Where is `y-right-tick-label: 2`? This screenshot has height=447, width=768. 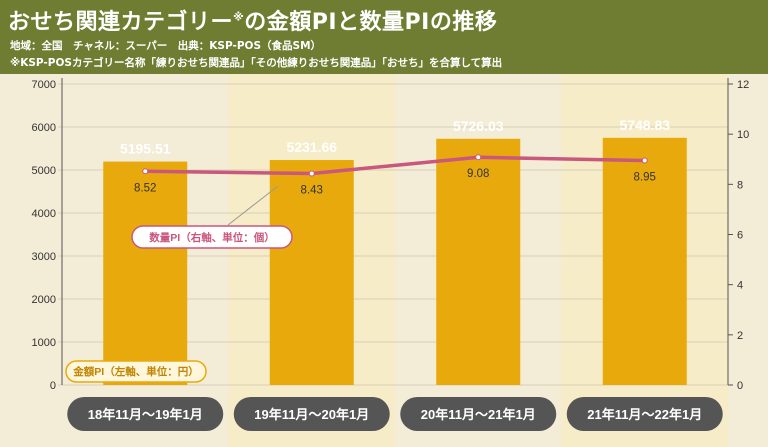 y-right-tick-label: 2 is located at coordinates (740, 336).